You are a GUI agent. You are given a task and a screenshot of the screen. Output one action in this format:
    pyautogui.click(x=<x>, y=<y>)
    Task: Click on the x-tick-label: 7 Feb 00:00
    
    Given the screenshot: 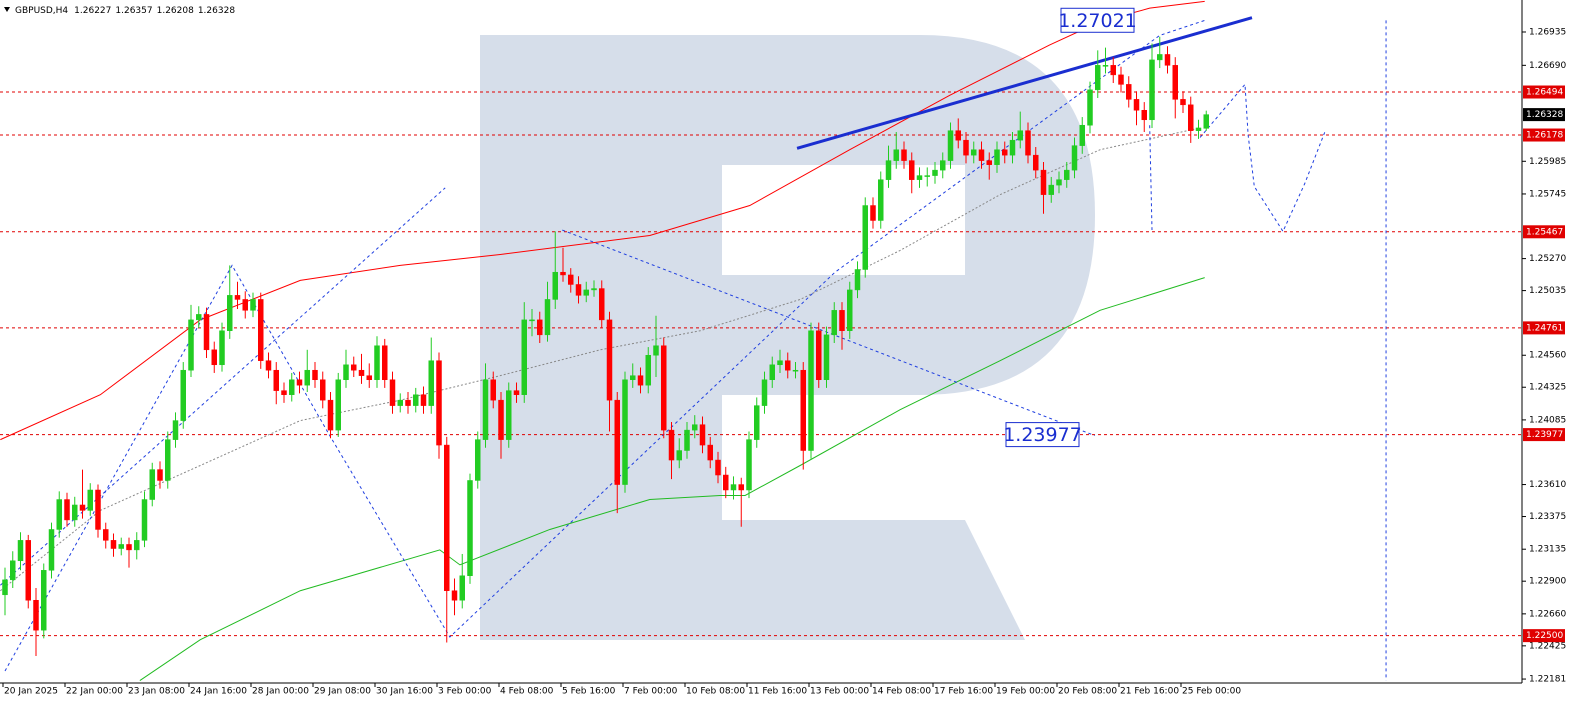 What is the action you would take?
    pyautogui.click(x=651, y=692)
    